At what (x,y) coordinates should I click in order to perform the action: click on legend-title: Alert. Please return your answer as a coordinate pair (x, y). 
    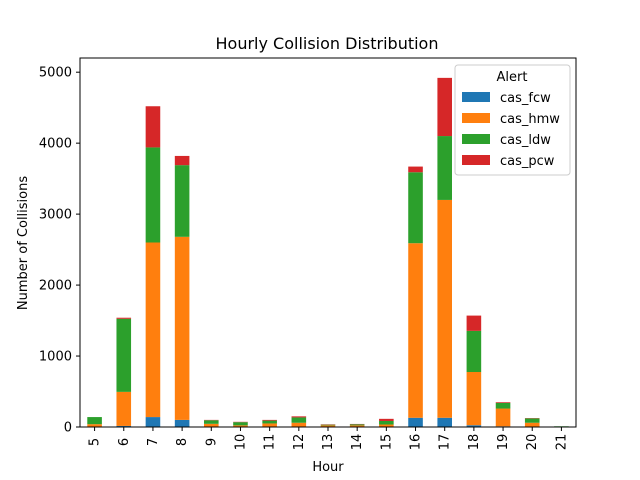
    Looking at the image, I should click on (512, 77).